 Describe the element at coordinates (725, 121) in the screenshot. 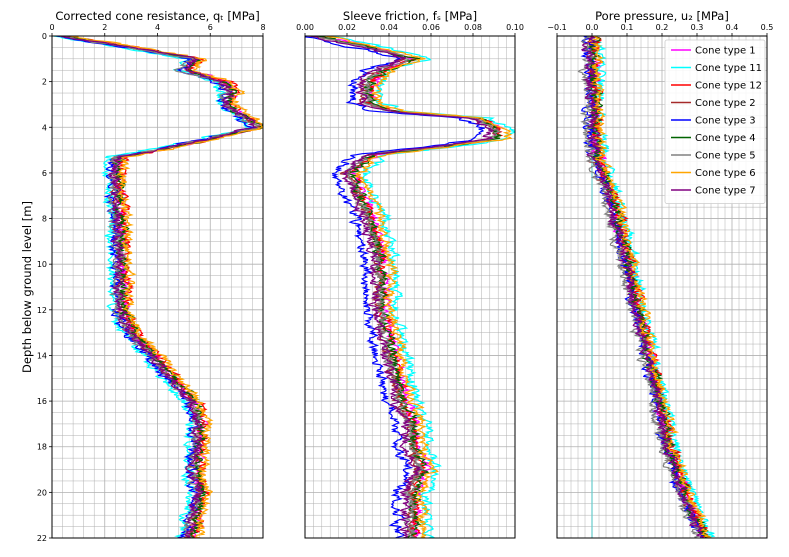

I see `legend-label: Cone type 3` at that location.